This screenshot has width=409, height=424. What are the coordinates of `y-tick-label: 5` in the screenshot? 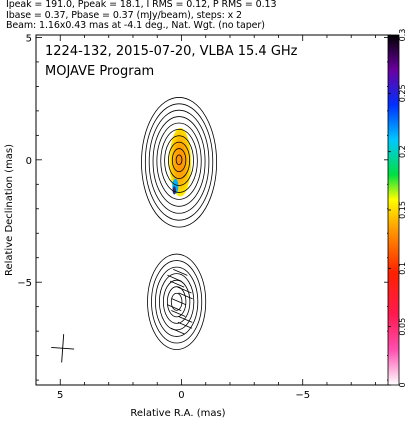 It's located at (29, 38).